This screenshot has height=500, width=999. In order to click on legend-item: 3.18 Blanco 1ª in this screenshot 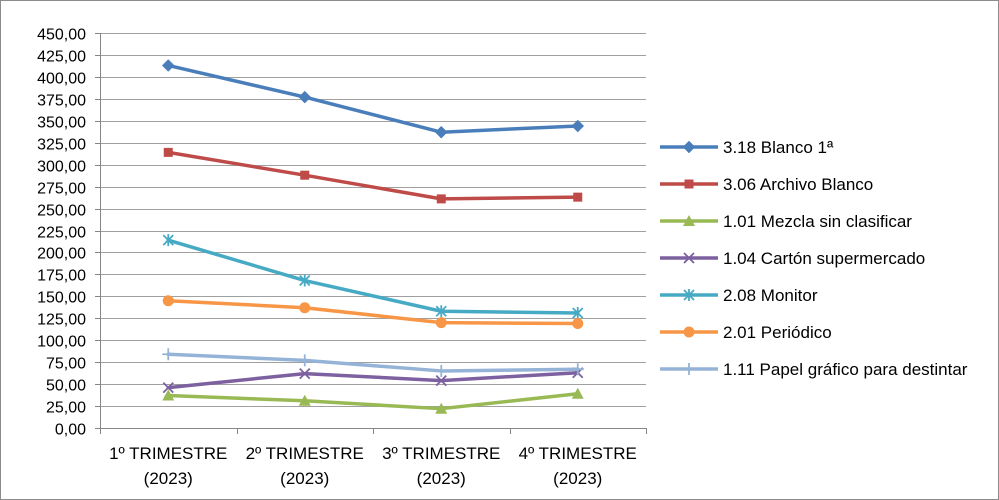, I will do `click(747, 147)`.